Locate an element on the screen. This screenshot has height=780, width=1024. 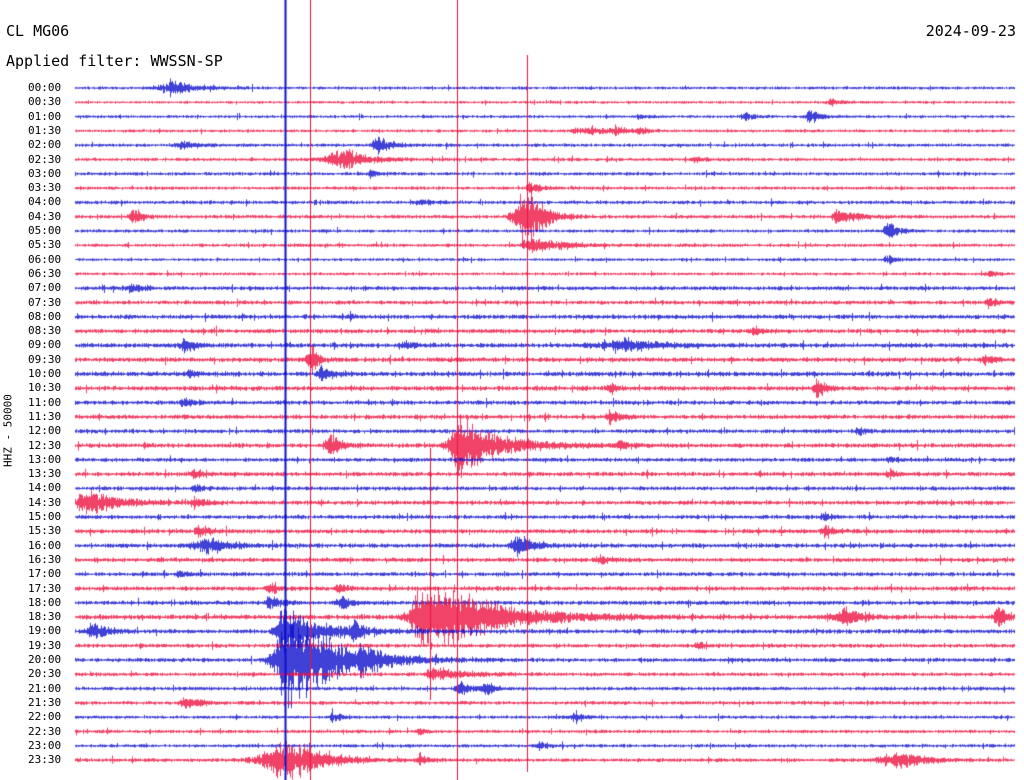
row-label: 11:30 is located at coordinates (45, 416).